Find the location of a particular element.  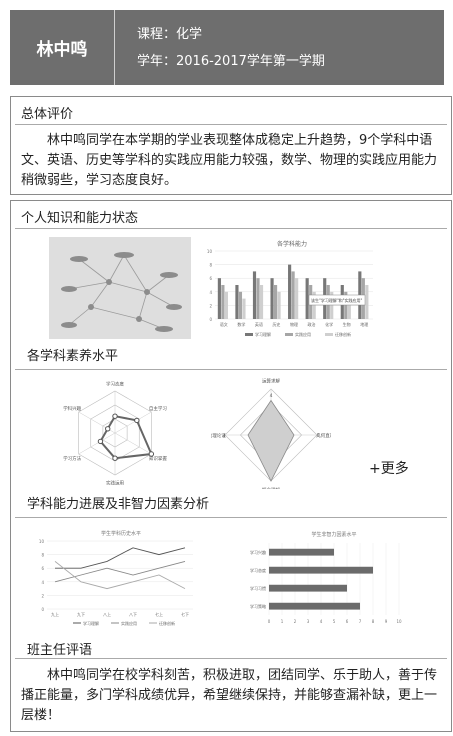

radar-axis-label: 知识掌握 is located at coordinates (158, 458).